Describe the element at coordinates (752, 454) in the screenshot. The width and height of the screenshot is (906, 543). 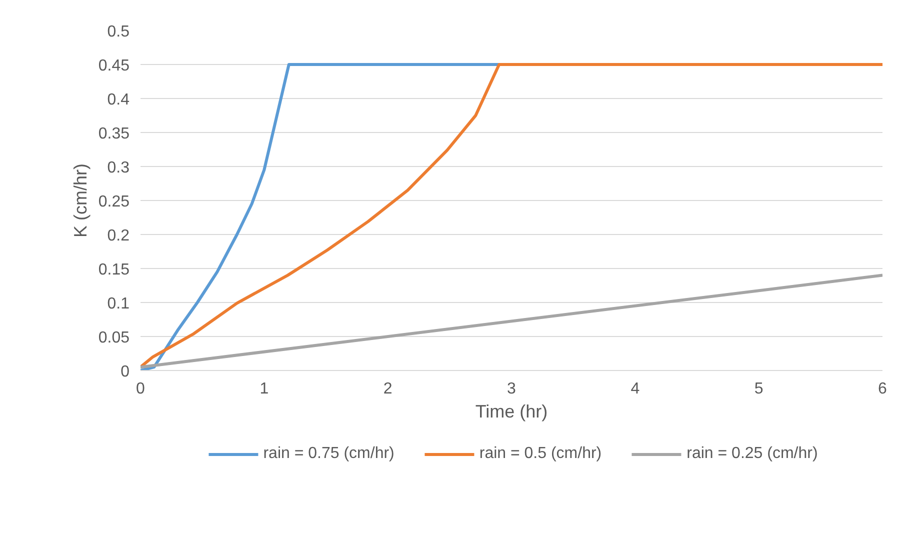
I see `legend-label: rain = 0.25 (cm/hr)` at that location.